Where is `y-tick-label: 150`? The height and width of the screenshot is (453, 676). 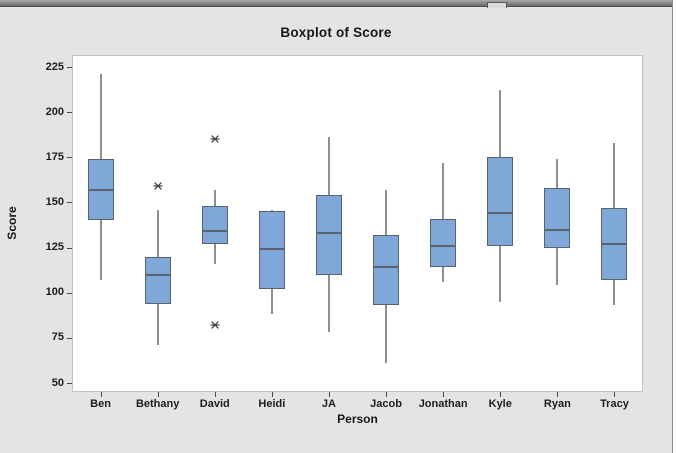 y-tick-label: 150 is located at coordinates (54, 201).